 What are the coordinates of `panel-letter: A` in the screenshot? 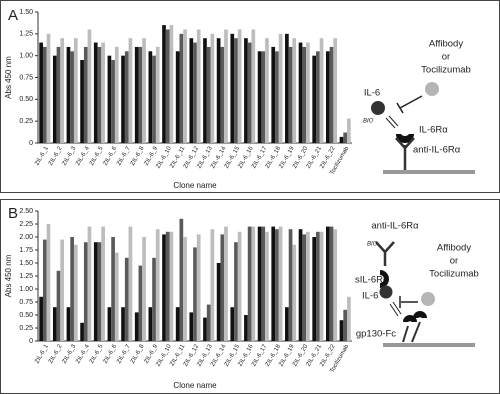 It's located at (13, 15).